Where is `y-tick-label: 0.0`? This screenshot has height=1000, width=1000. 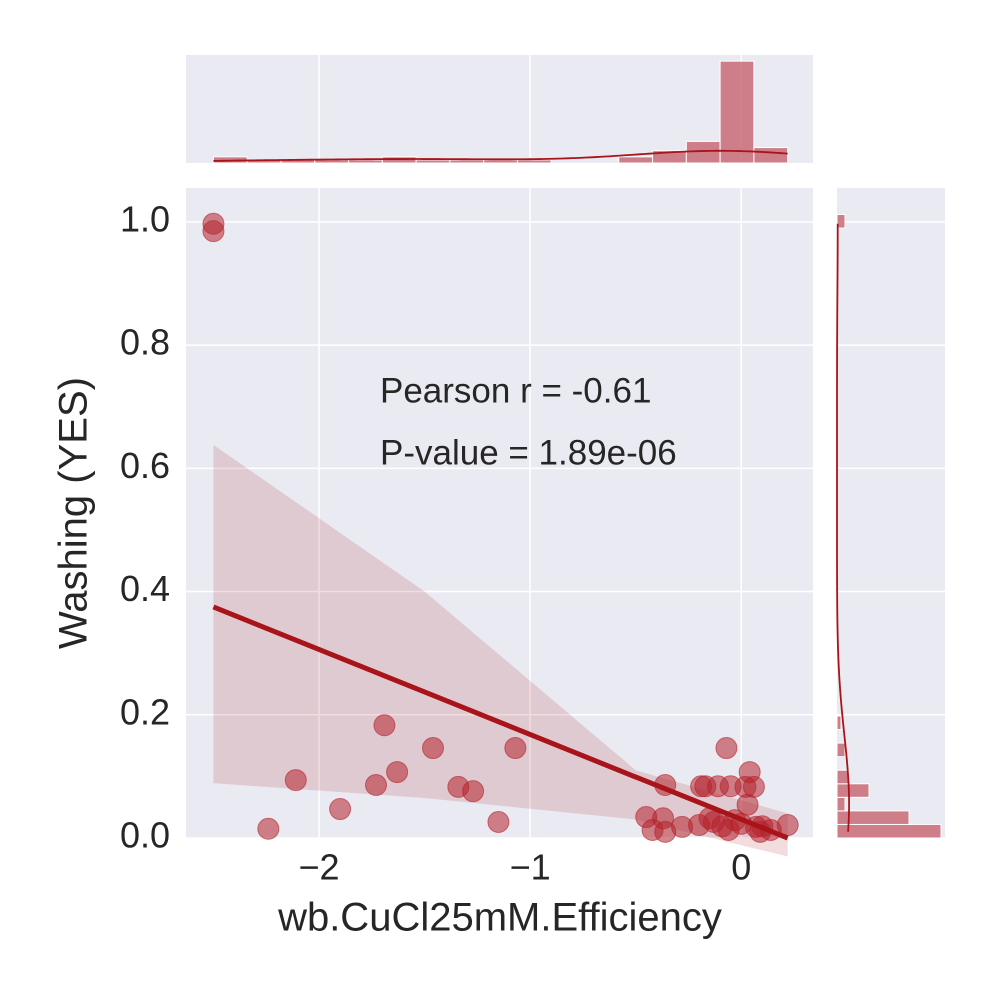 y-tick-label: 0.0 is located at coordinates (145, 835).